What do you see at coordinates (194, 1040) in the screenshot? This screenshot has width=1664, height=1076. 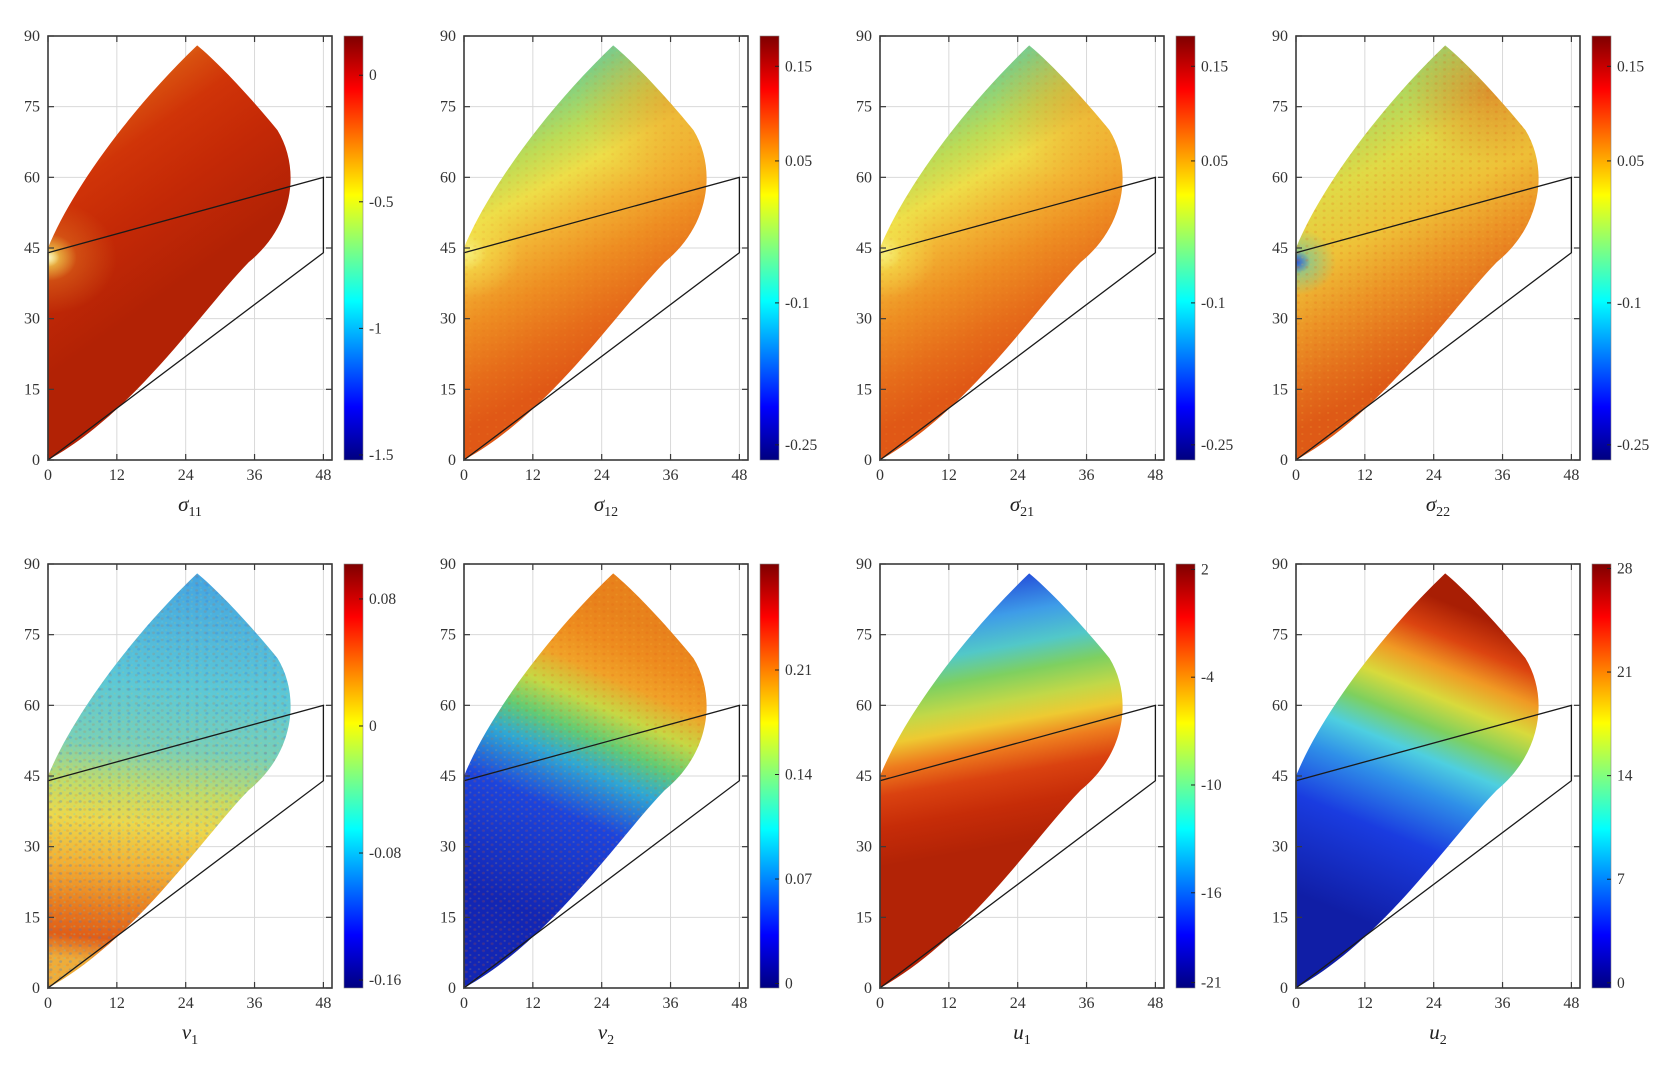 I see `plot-title-subscript: 1` at bounding box center [194, 1040].